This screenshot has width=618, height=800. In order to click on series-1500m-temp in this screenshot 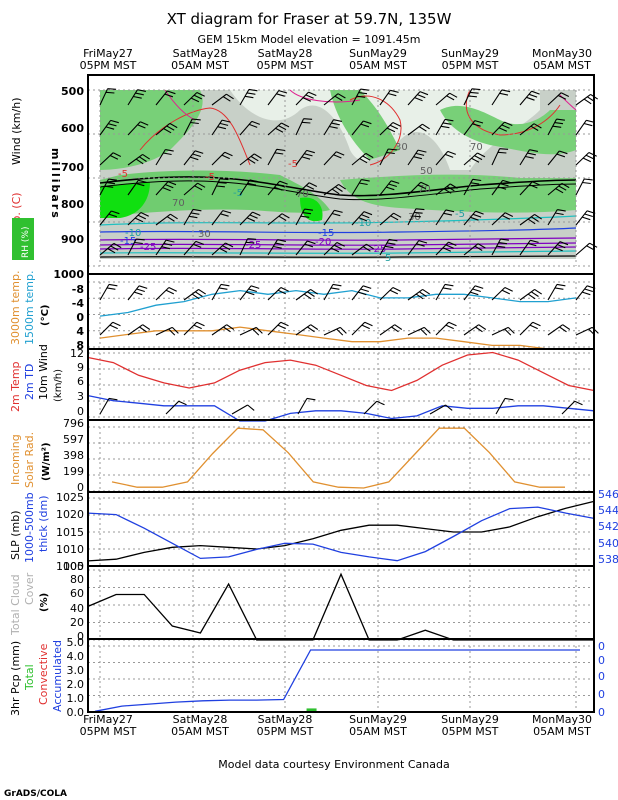, I will do `click(338, 303)`.